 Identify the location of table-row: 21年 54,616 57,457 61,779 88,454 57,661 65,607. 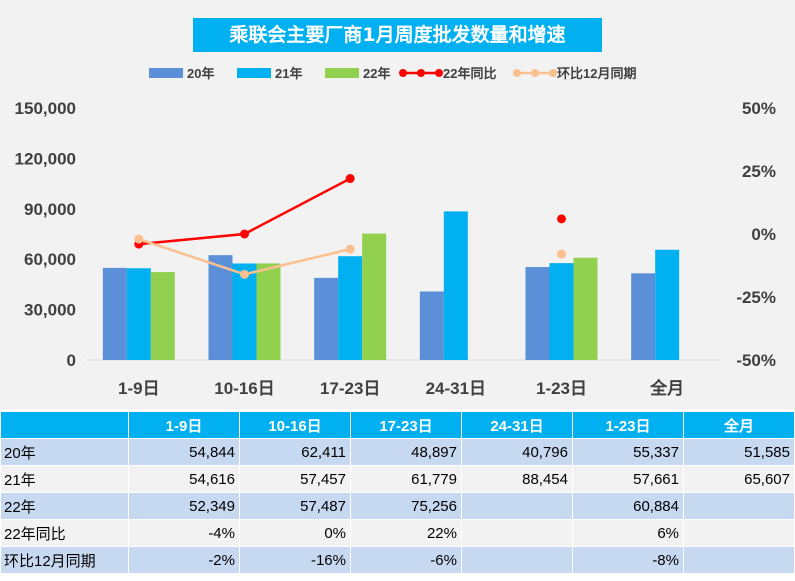
(397, 479).